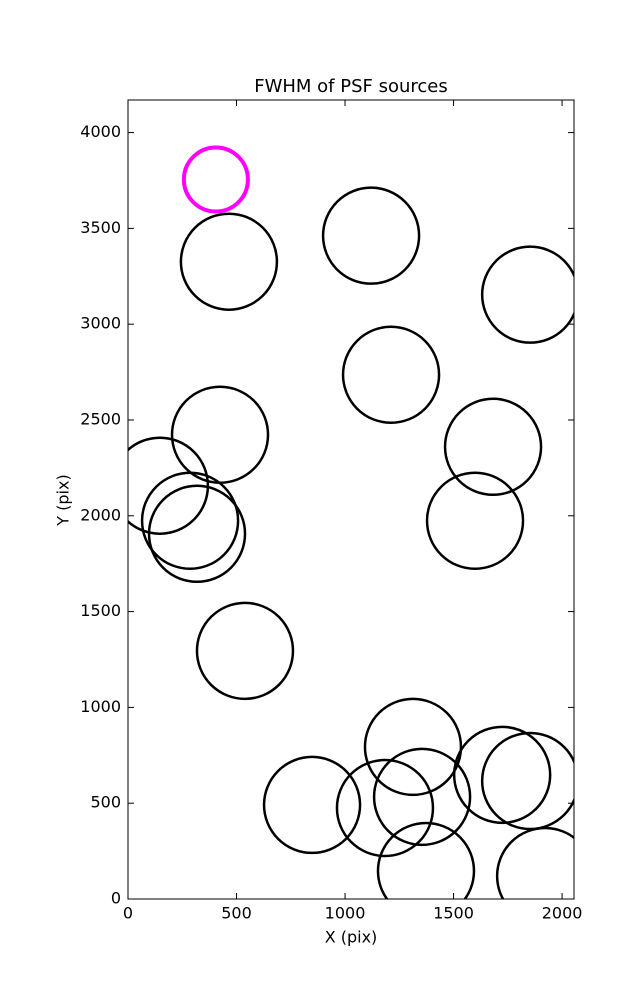 The width and height of the screenshot is (637, 1004). I want to click on chart-title: FWHM of PSF sources, so click(351, 86).